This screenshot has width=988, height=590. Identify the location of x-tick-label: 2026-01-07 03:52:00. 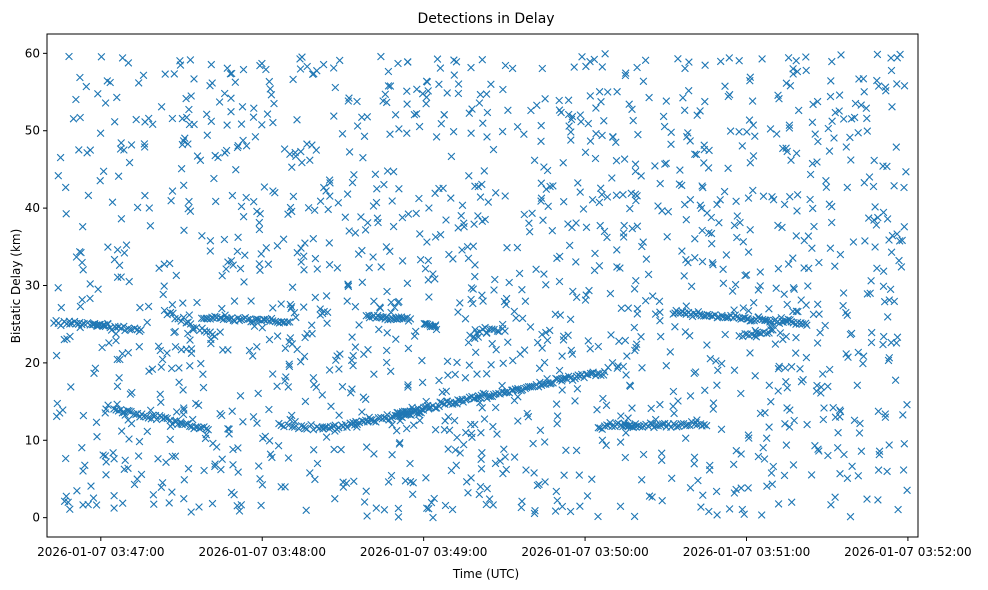
(907, 552).